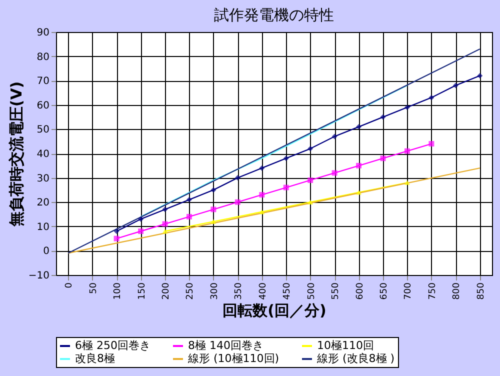 The height and width of the screenshot is (376, 500). What do you see at coordinates (16, 154) in the screenshot?
I see `y-axis-title: 無負荷時交流電圧(V)` at bounding box center [16, 154].